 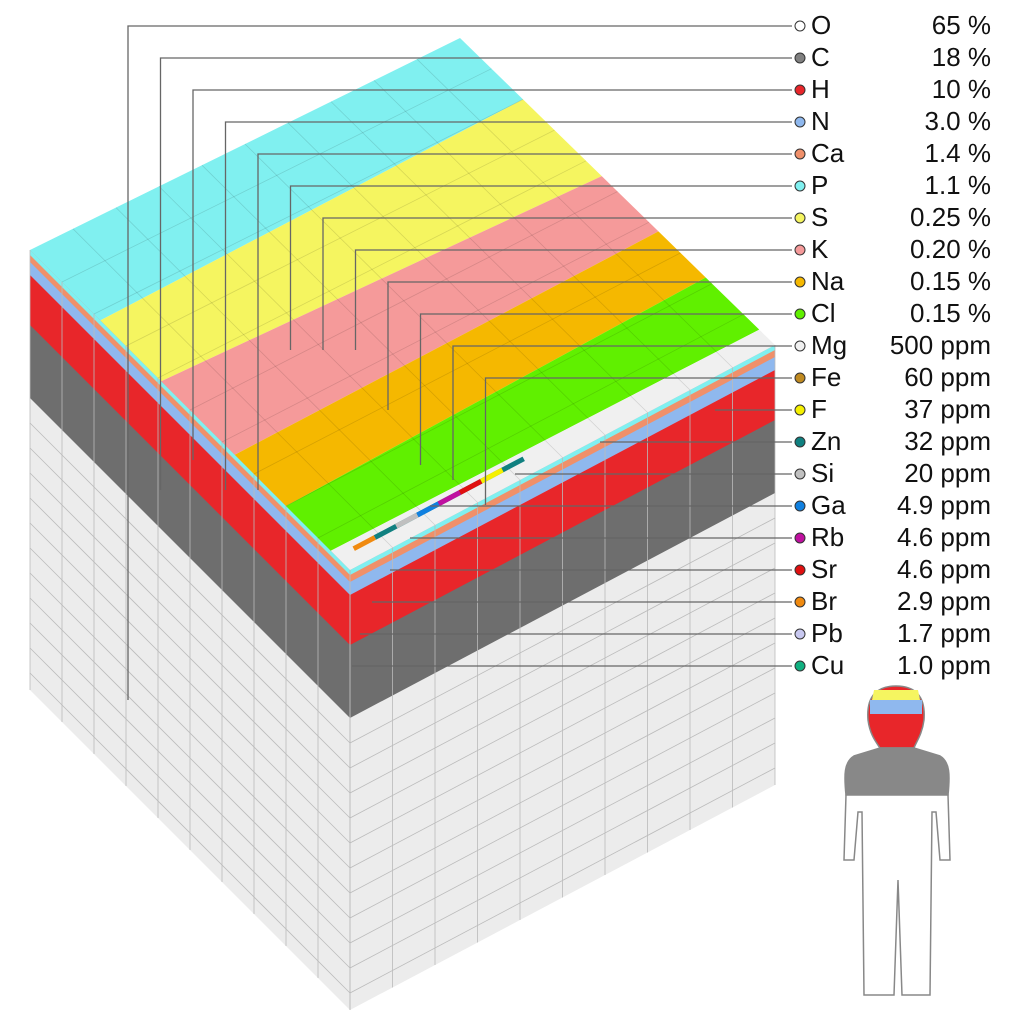 What do you see at coordinates (820, 121) in the screenshot?
I see `element-symbol: N` at bounding box center [820, 121].